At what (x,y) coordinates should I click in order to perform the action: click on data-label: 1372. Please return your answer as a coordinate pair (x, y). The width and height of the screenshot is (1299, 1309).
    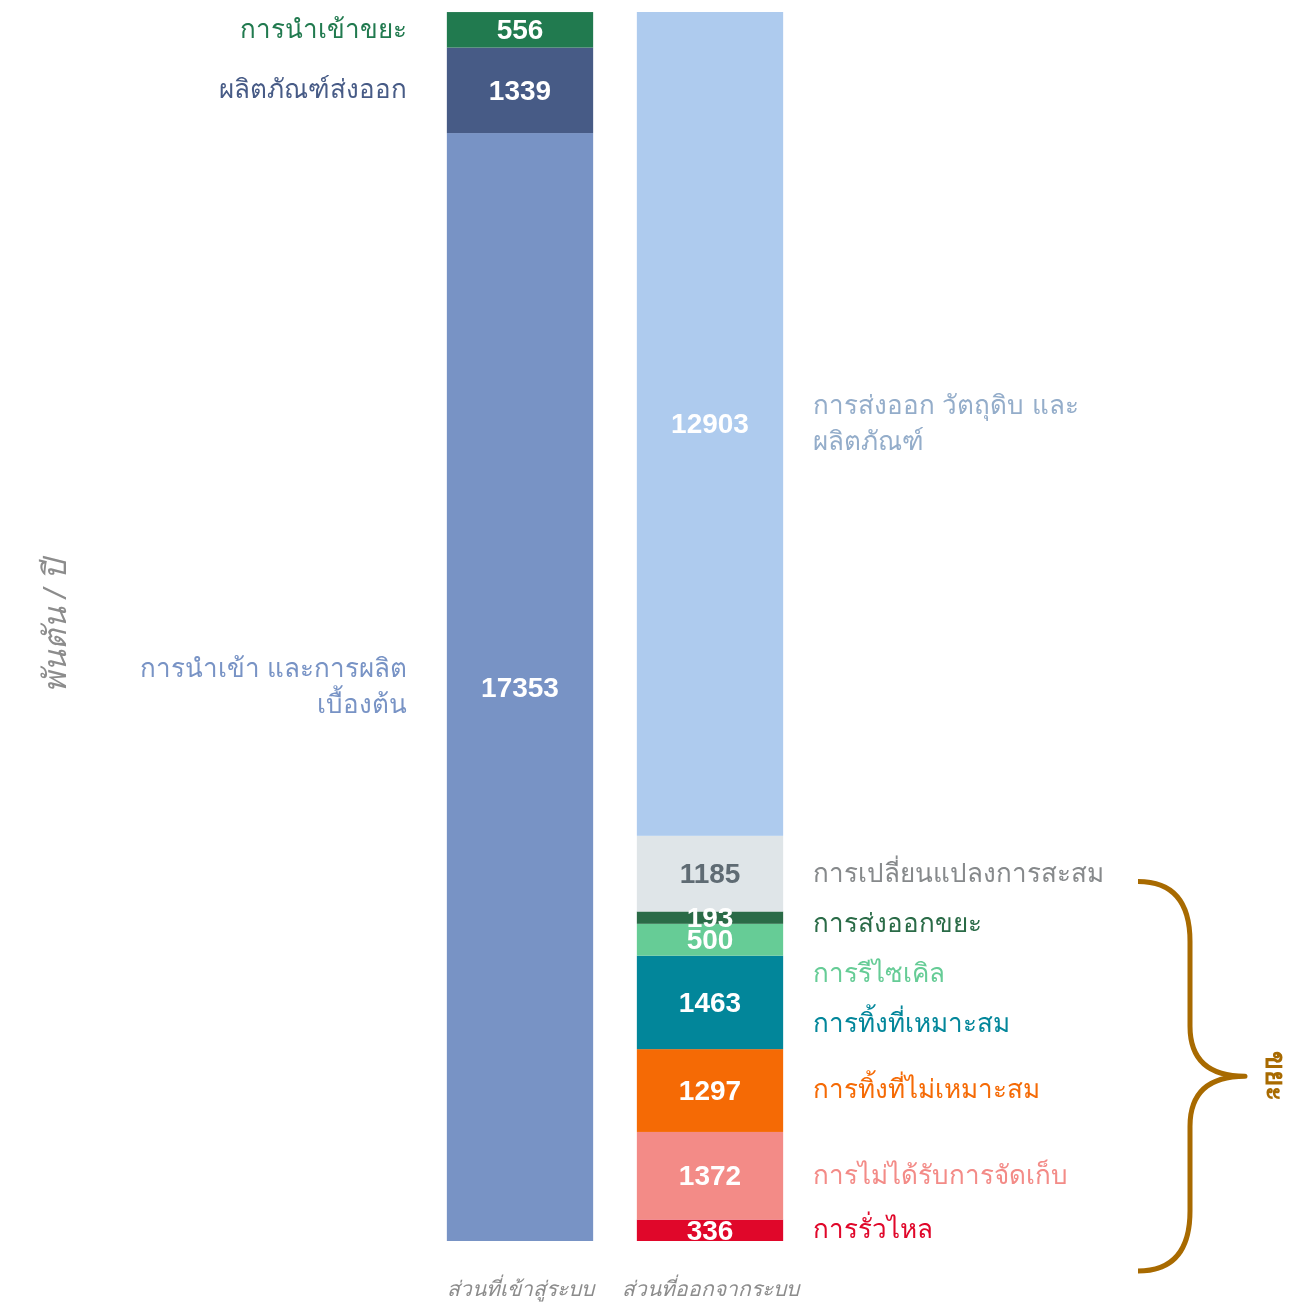
    Looking at the image, I should click on (710, 1176).